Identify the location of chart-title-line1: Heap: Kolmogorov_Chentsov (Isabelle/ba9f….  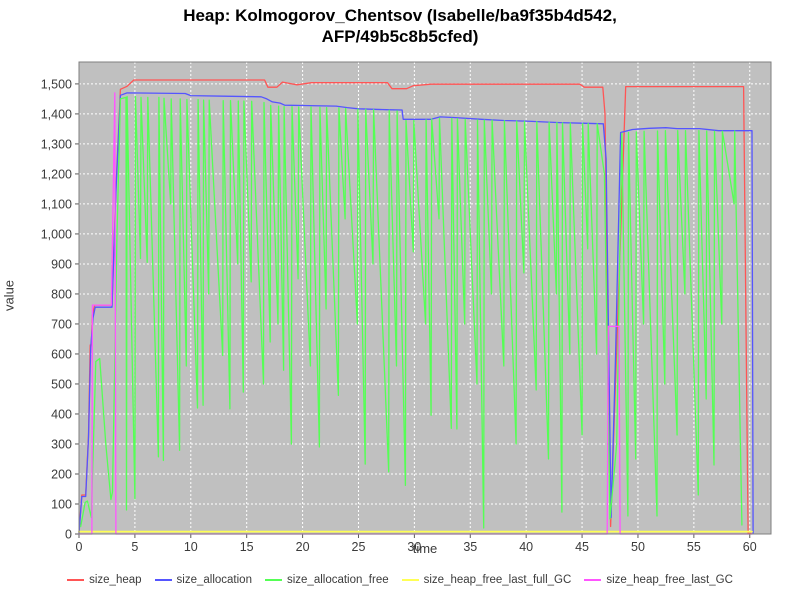
(400, 15).